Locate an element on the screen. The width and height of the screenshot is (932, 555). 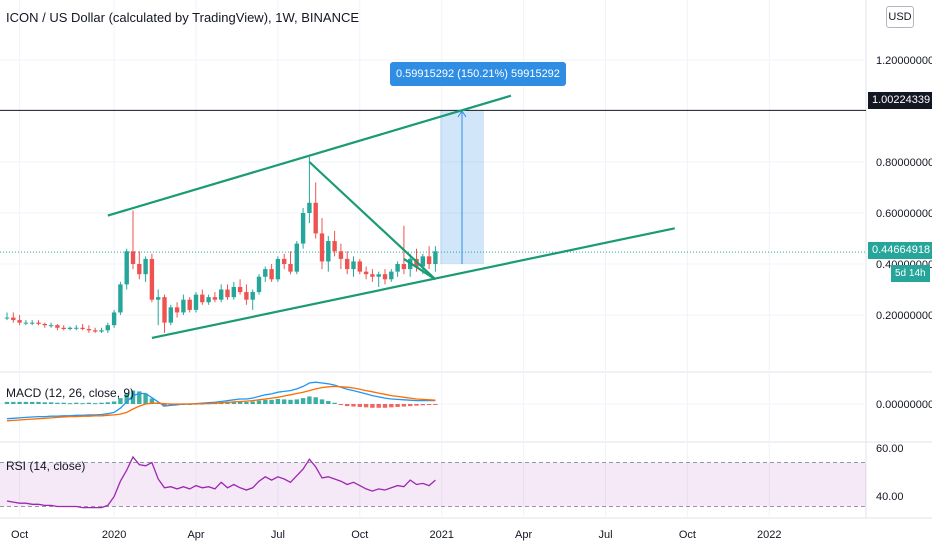
rsi-label: RSI (14, close) is located at coordinates (46, 466).